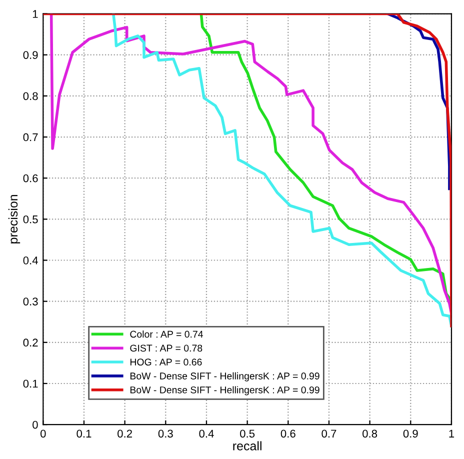 The image size is (464, 459). What do you see at coordinates (165, 434) in the screenshot?
I see `x-tick-label: 0.3` at bounding box center [165, 434].